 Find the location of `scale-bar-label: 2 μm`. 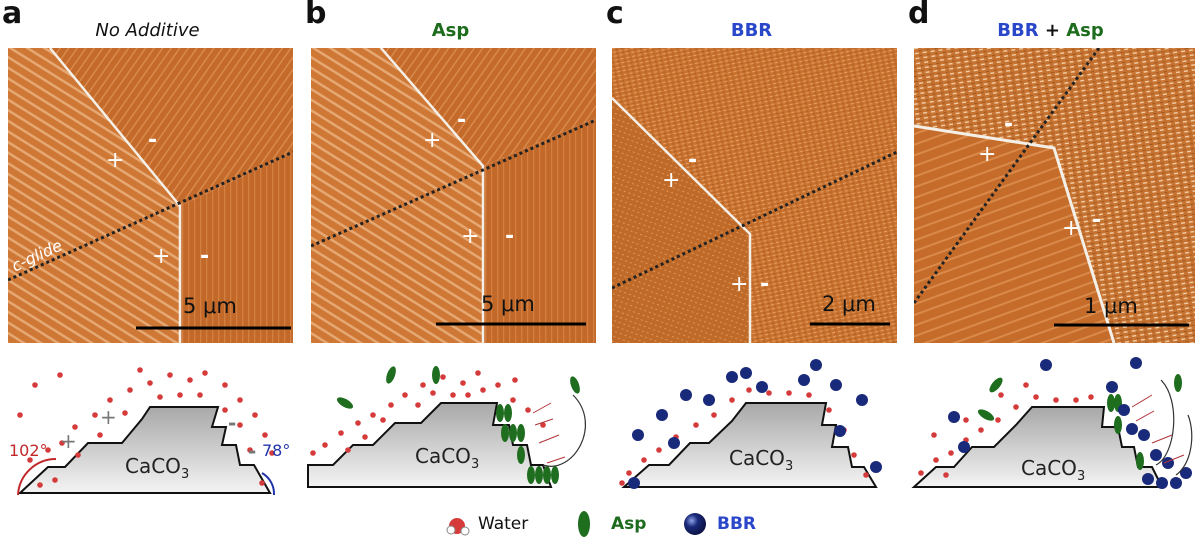

scale-bar-label: 2 μm is located at coordinates (849, 304).